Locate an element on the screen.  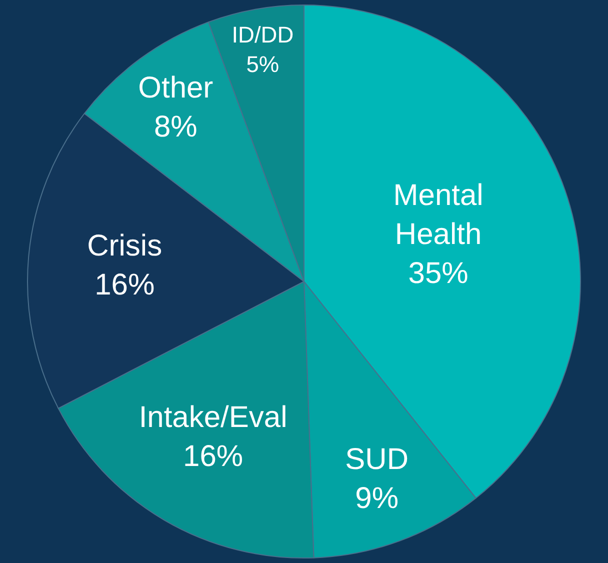
data-label: 5% is located at coordinates (263, 63).